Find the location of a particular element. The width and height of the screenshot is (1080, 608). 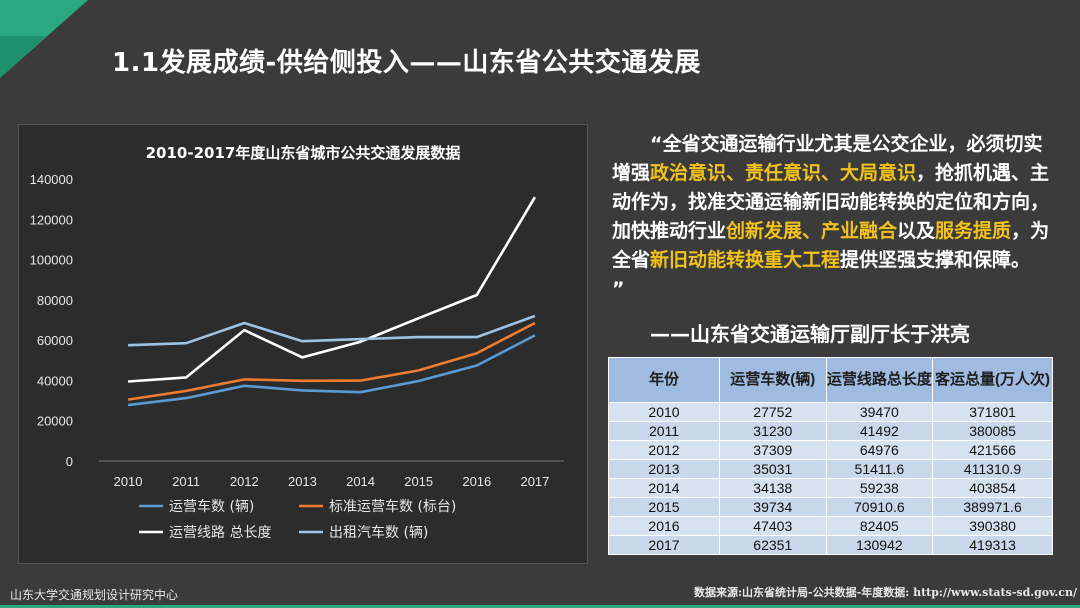

cell-route-length: 70910.6 is located at coordinates (879, 507).